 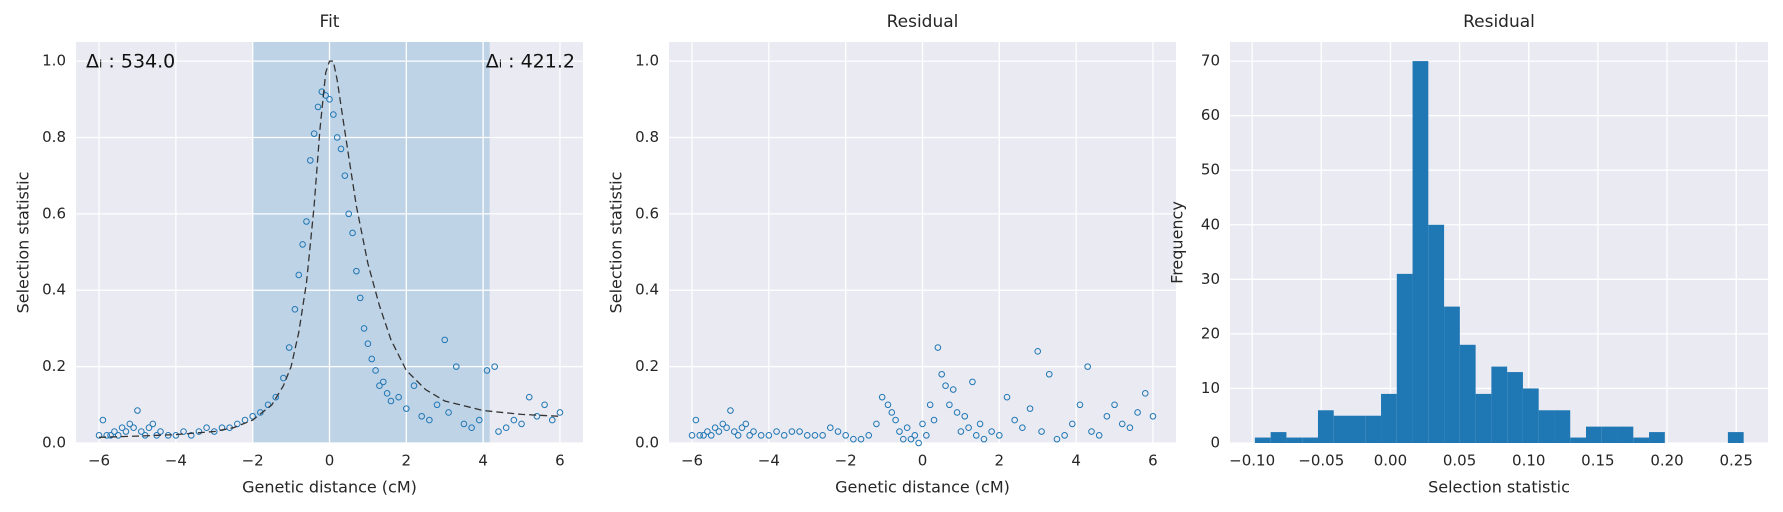 What do you see at coordinates (1666, 461) in the screenshot?
I see `x-tick-label: 0.20` at bounding box center [1666, 461].